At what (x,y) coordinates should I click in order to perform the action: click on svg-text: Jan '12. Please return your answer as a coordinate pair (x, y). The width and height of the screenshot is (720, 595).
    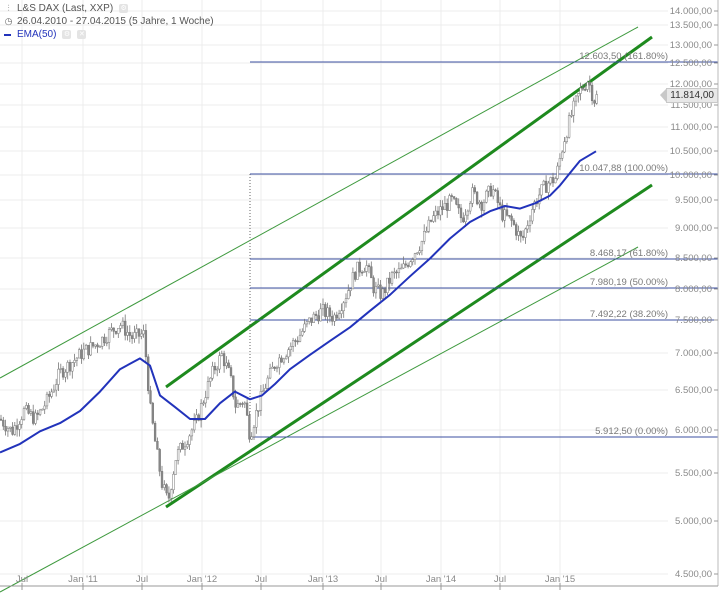
    Looking at the image, I should click on (202, 579).